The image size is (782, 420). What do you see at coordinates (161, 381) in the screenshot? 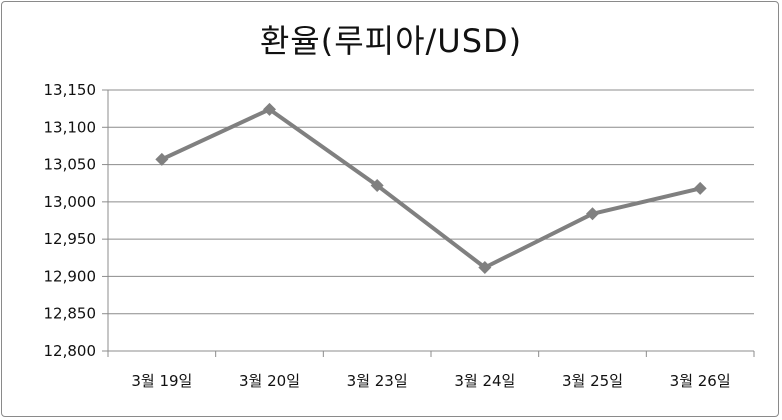
I see `x-tick-label: 3월 19일` at bounding box center [161, 381].